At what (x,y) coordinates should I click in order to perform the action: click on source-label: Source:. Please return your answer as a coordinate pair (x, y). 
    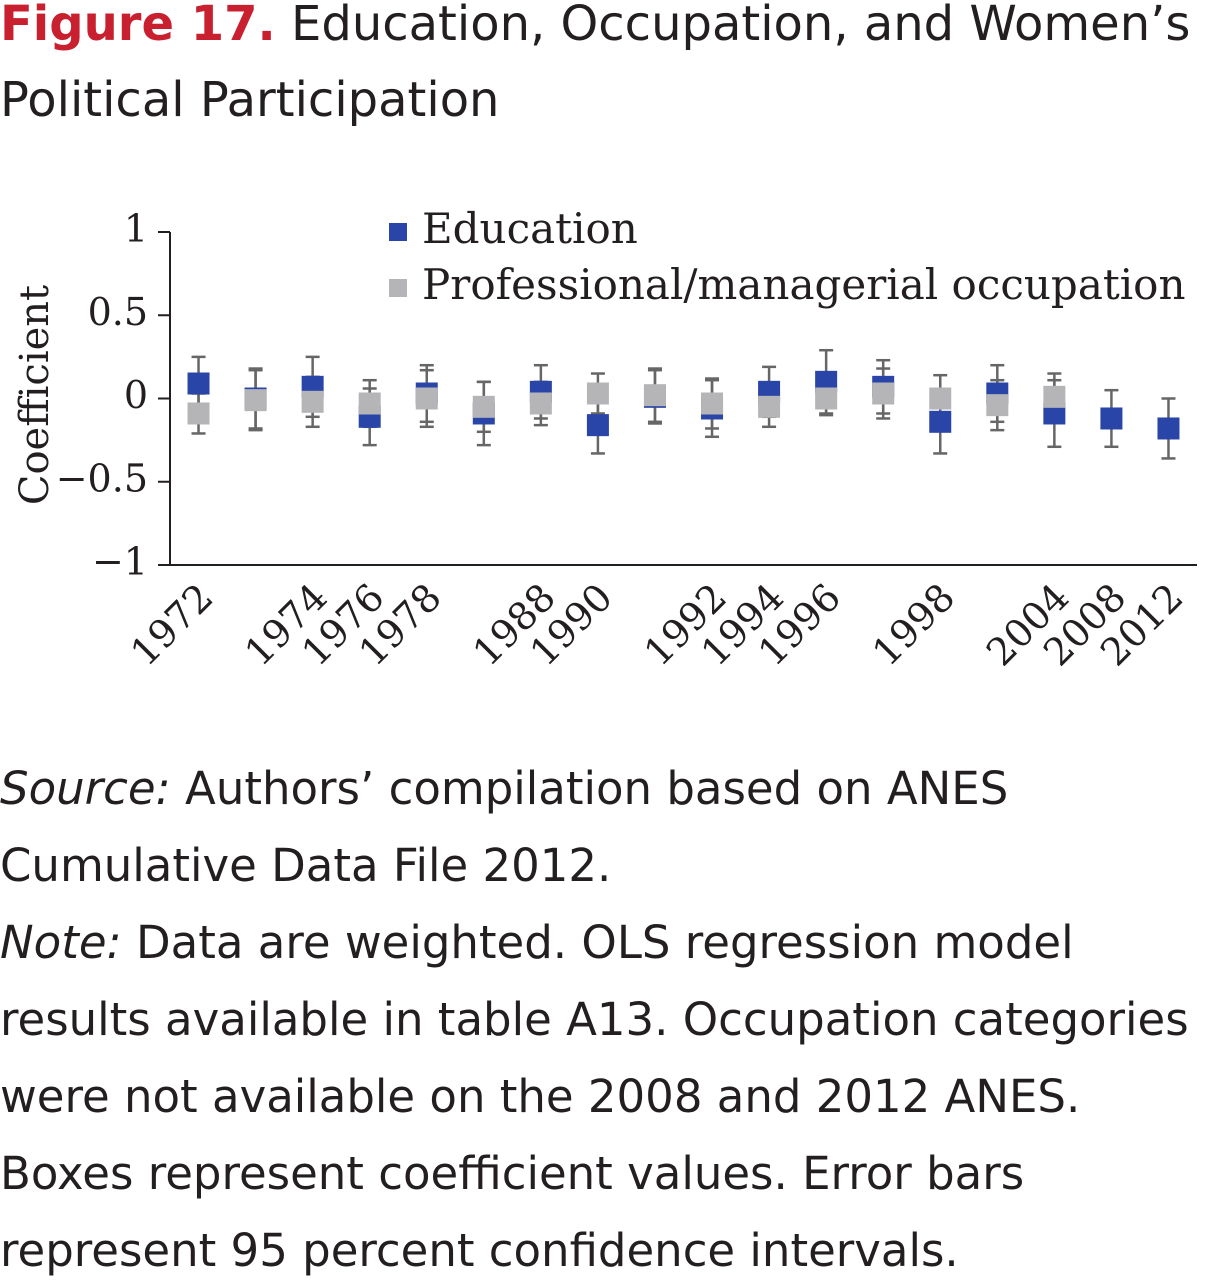
    Looking at the image, I should click on (85, 788).